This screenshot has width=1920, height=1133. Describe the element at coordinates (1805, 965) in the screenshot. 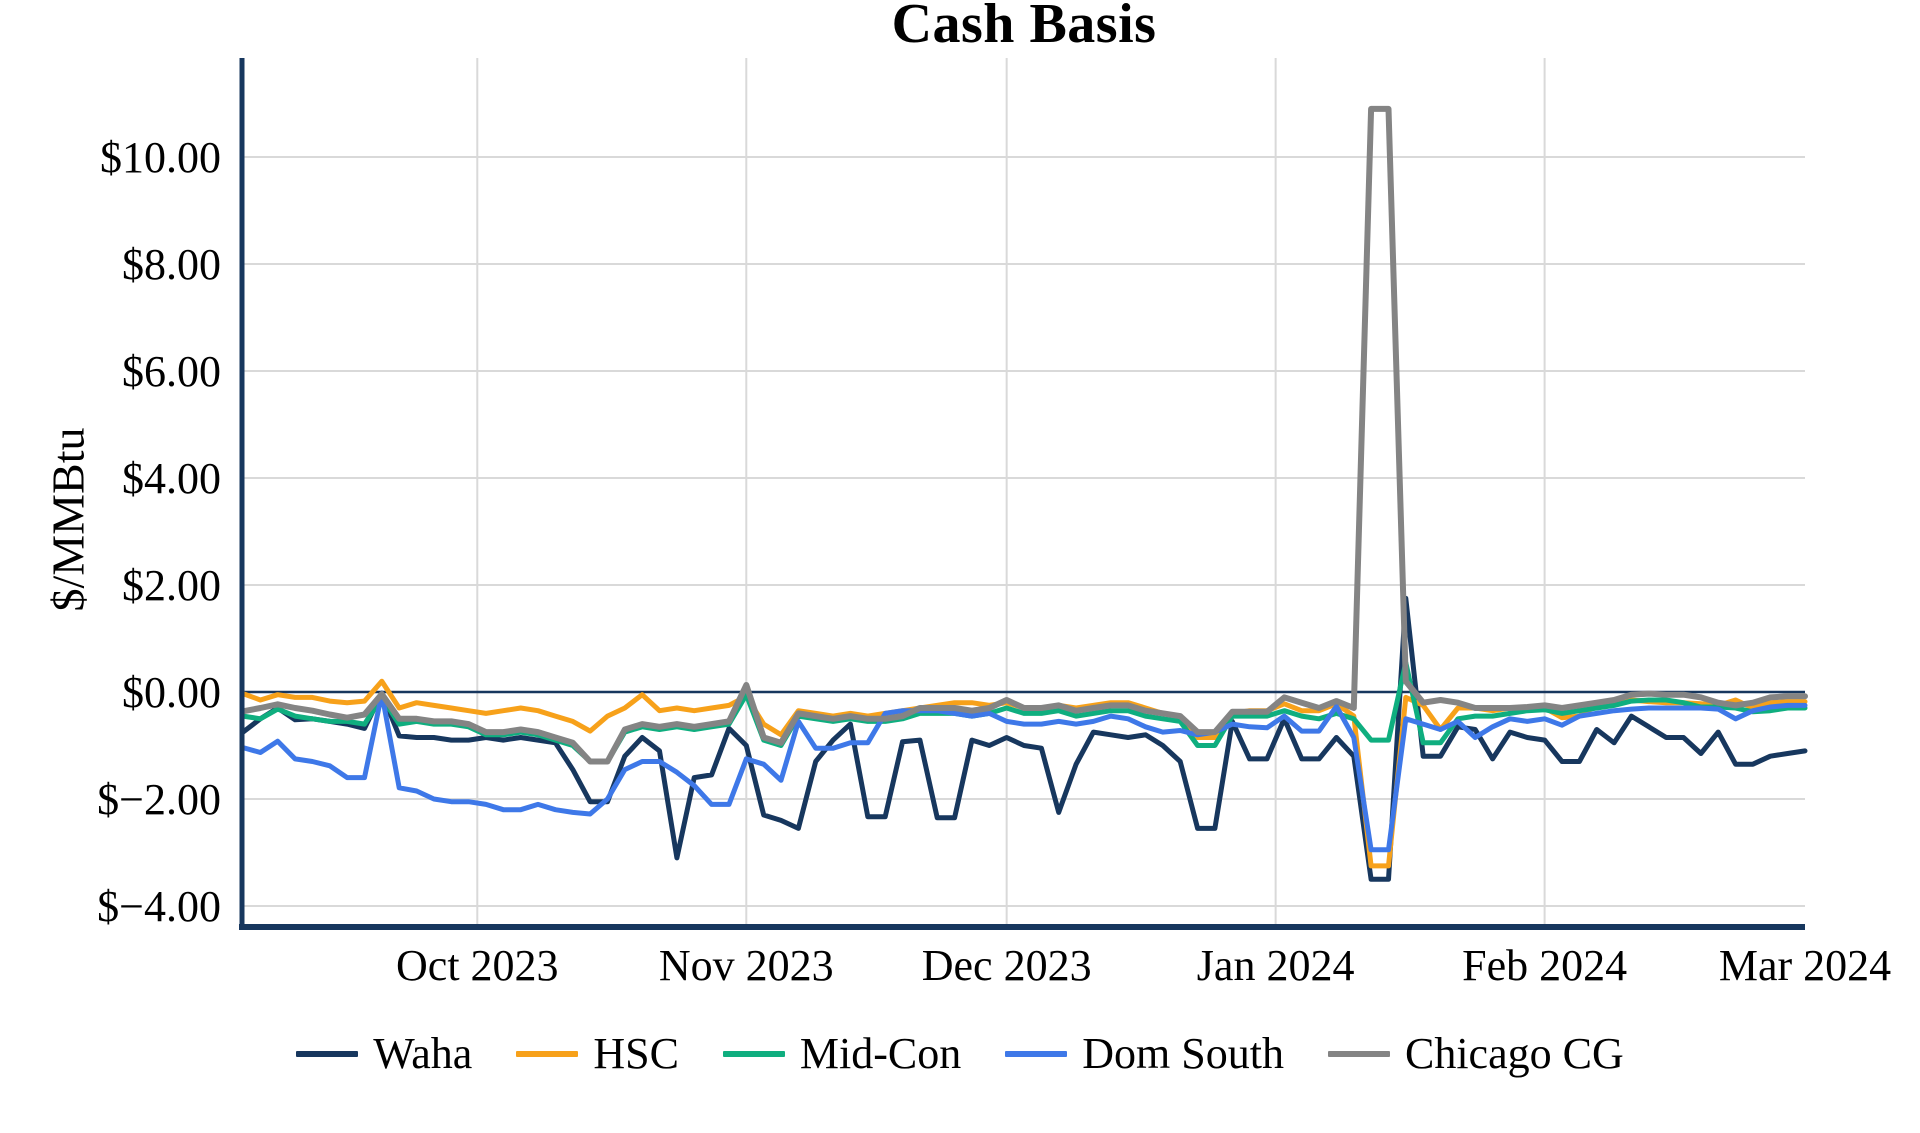

I see `x-tick-label: Mar 2024` at that location.